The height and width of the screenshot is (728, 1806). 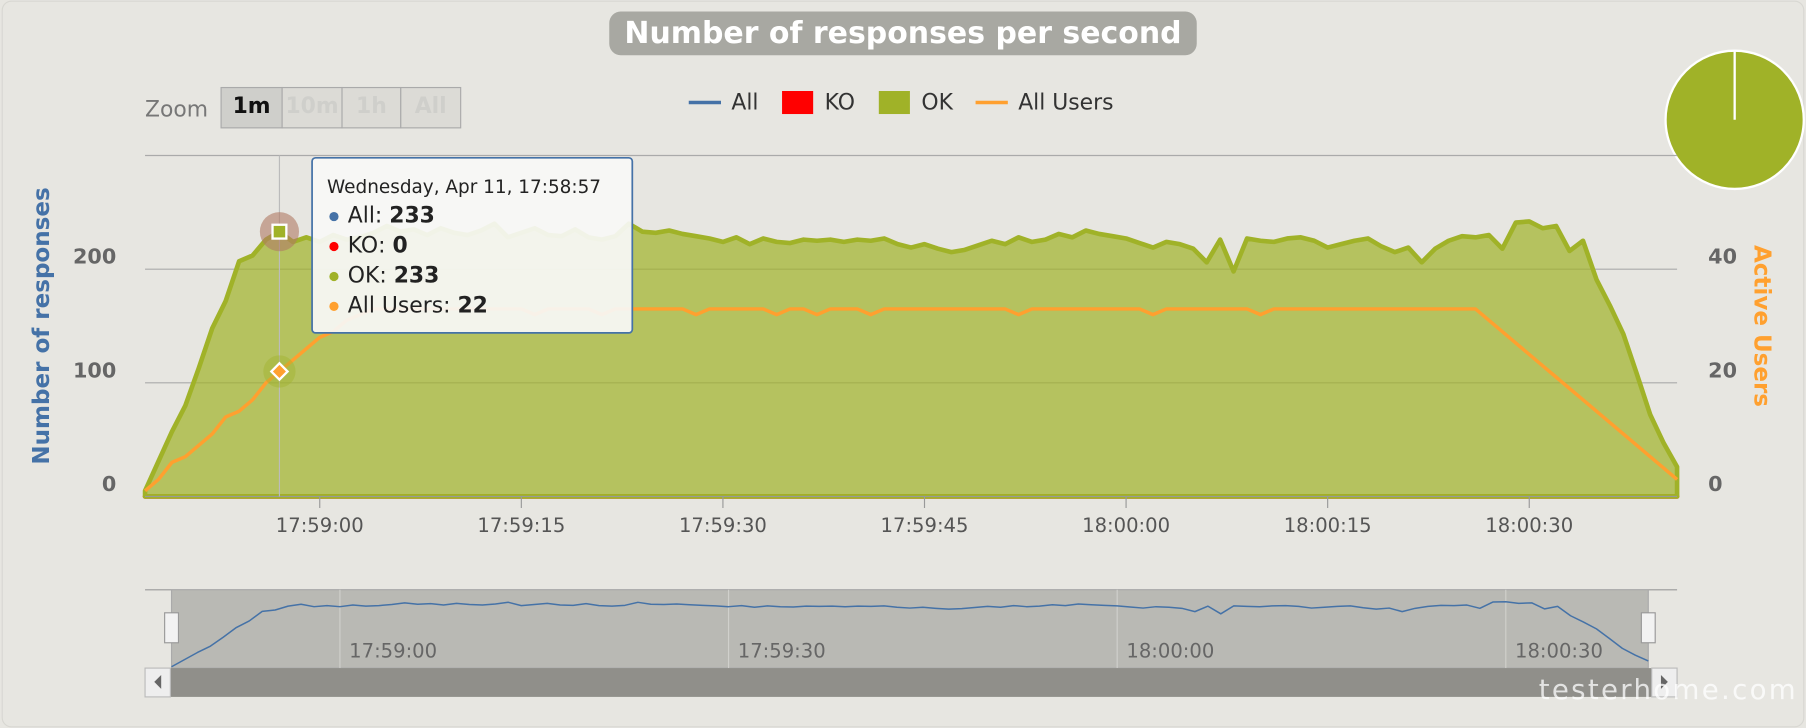 What do you see at coordinates (472, 245) in the screenshot?
I see `tooltip-box` at bounding box center [472, 245].